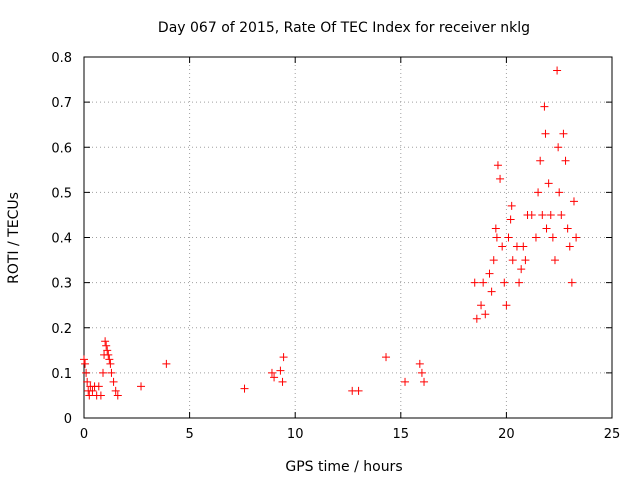 The width and height of the screenshot is (640, 480). Describe the element at coordinates (295, 434) in the screenshot. I see `x-tick-label: 10` at that location.